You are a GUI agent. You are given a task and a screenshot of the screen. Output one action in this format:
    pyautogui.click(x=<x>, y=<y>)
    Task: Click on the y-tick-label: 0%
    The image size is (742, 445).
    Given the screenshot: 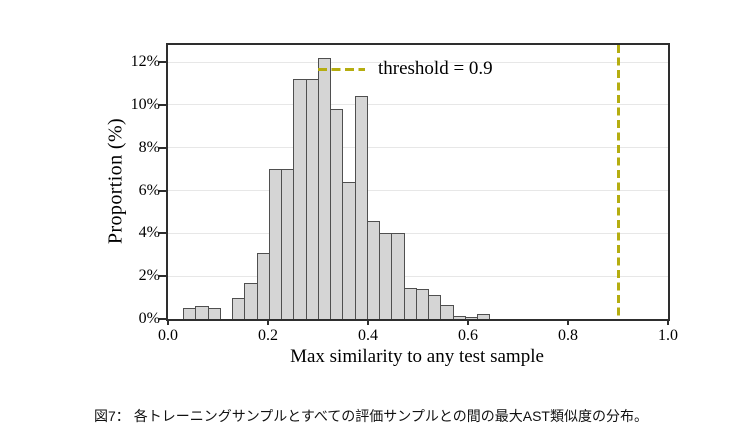 What is the action you would take?
    pyautogui.click(x=149, y=318)
    